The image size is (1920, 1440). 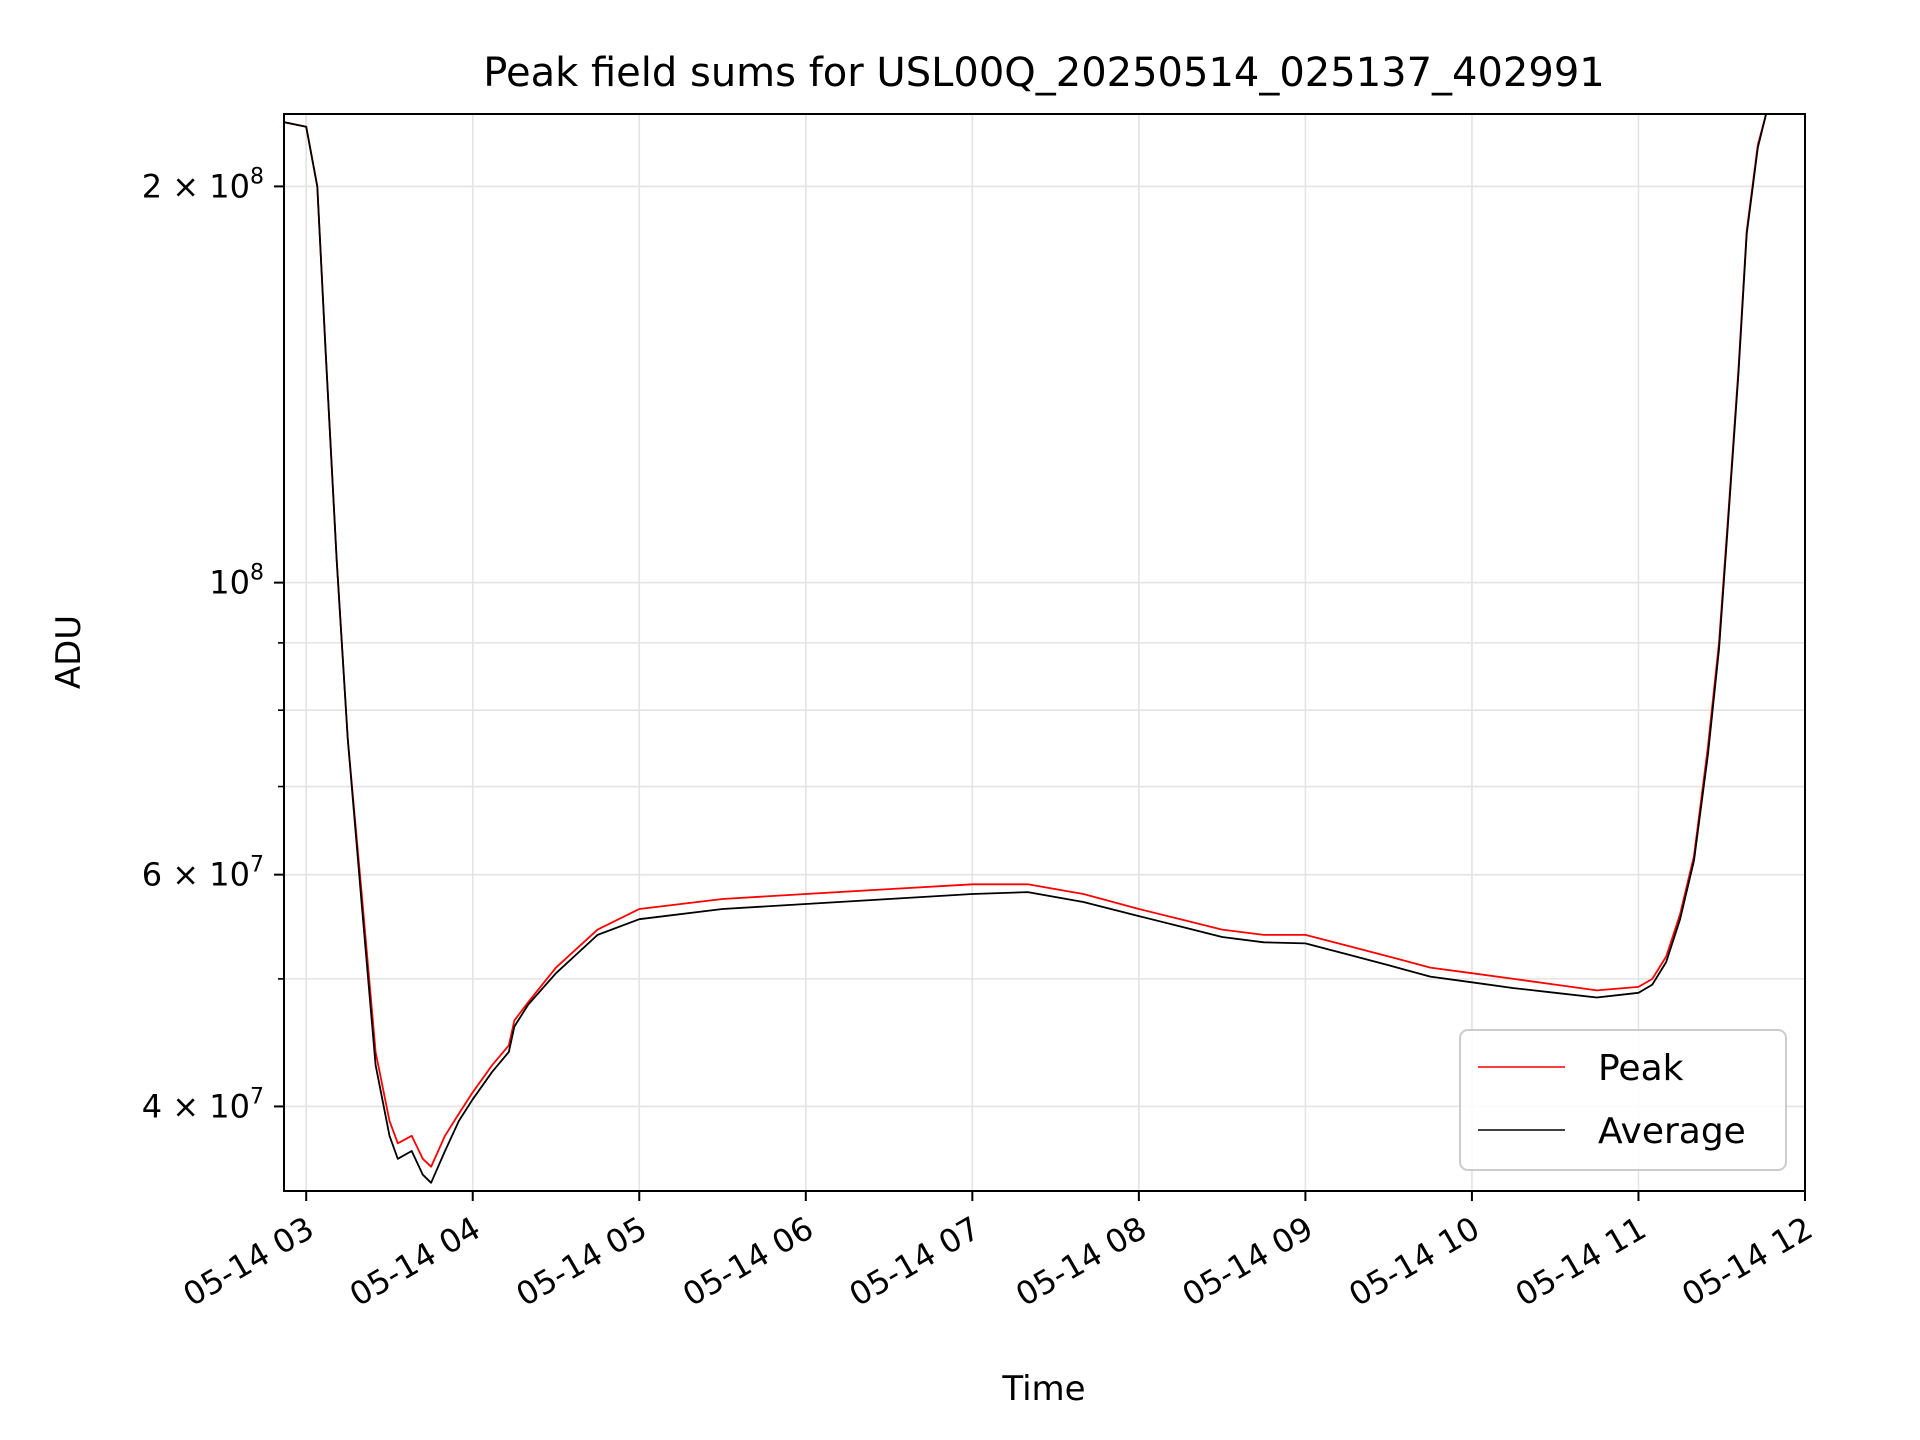 What do you see at coordinates (203, 184) in the screenshot?
I see `y-tick-label: 2 × 108` at bounding box center [203, 184].